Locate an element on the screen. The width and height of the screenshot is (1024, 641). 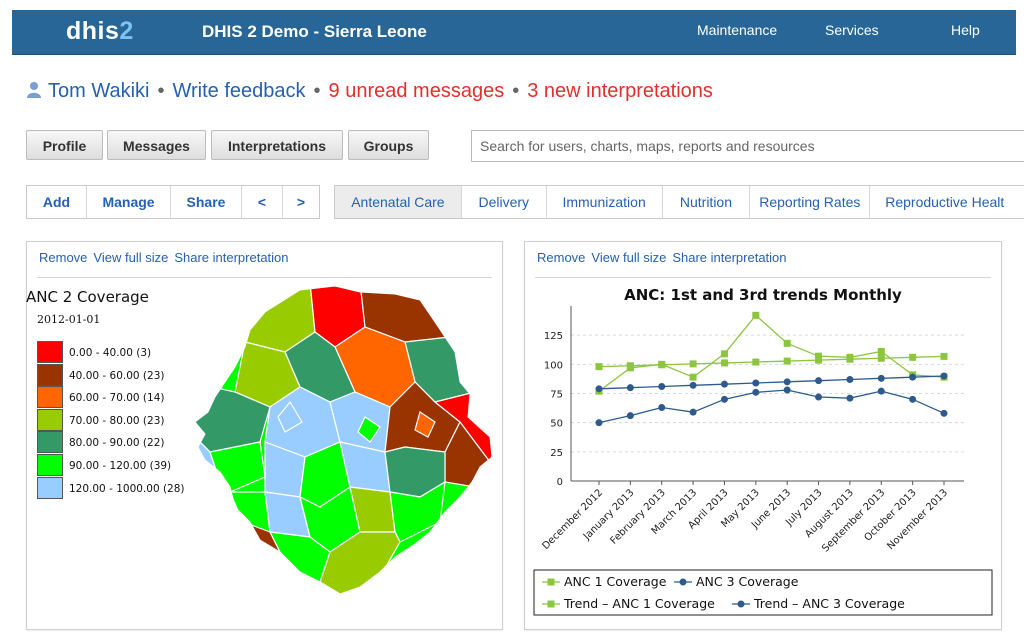
legend-frame is located at coordinates (763, 592).